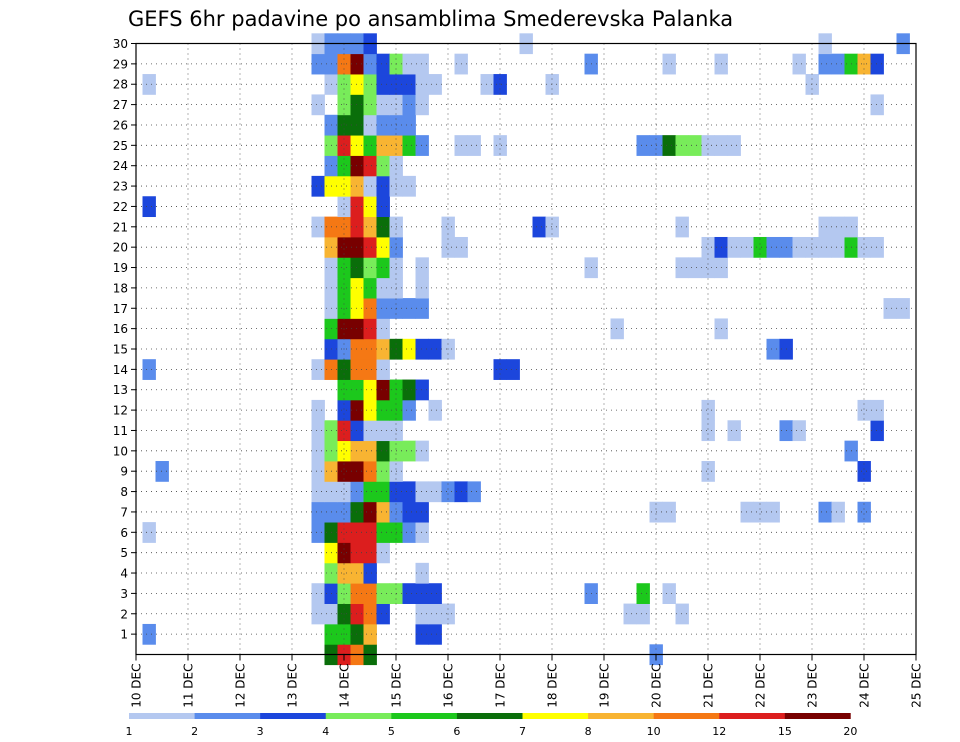 The height and width of the screenshot is (742, 960). I want to click on x-tick-label: 19 DEC, so click(605, 686).